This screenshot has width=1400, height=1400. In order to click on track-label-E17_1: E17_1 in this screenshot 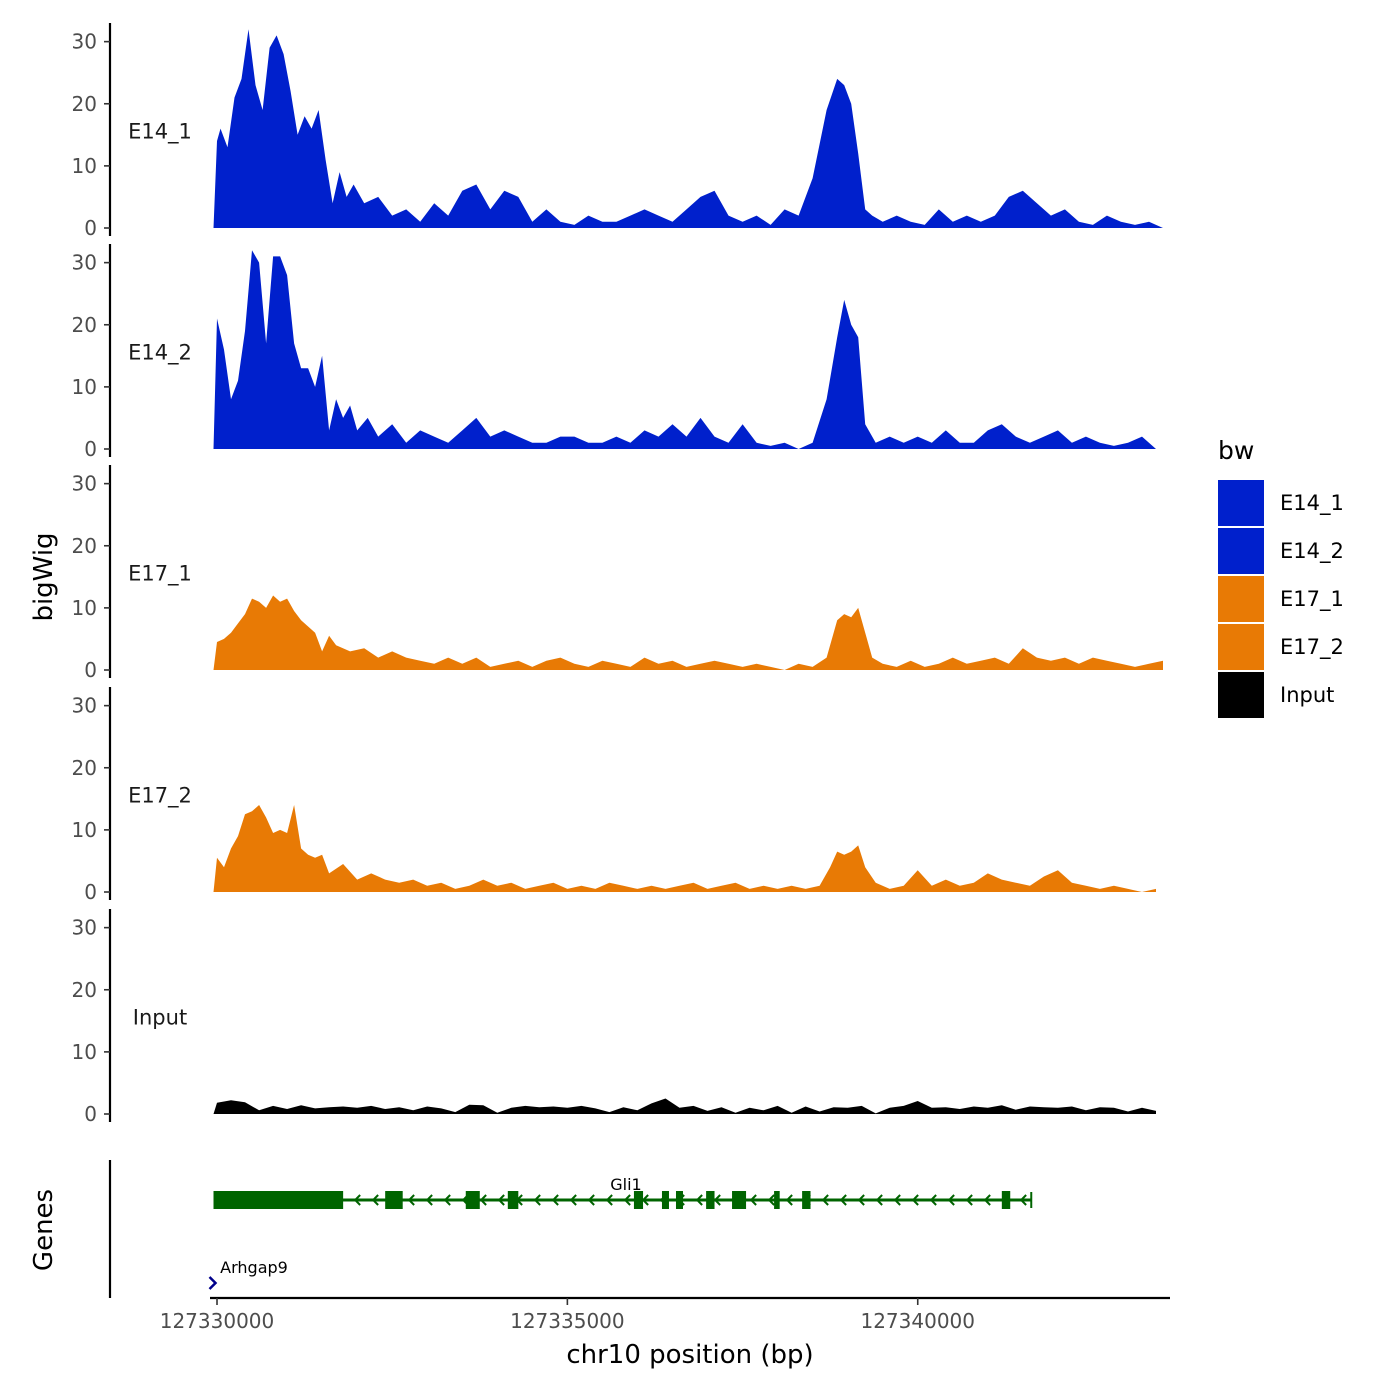, I will do `click(160, 574)`.